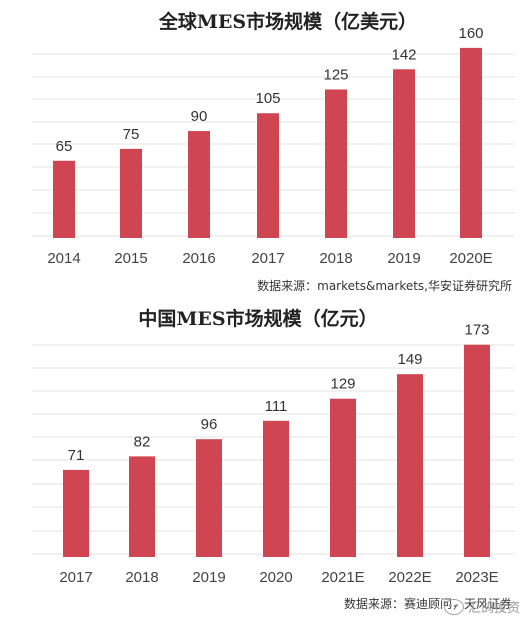 The image size is (530, 622). Describe the element at coordinates (342, 577) in the screenshot. I see `x-tick-label: 2021E` at that location.